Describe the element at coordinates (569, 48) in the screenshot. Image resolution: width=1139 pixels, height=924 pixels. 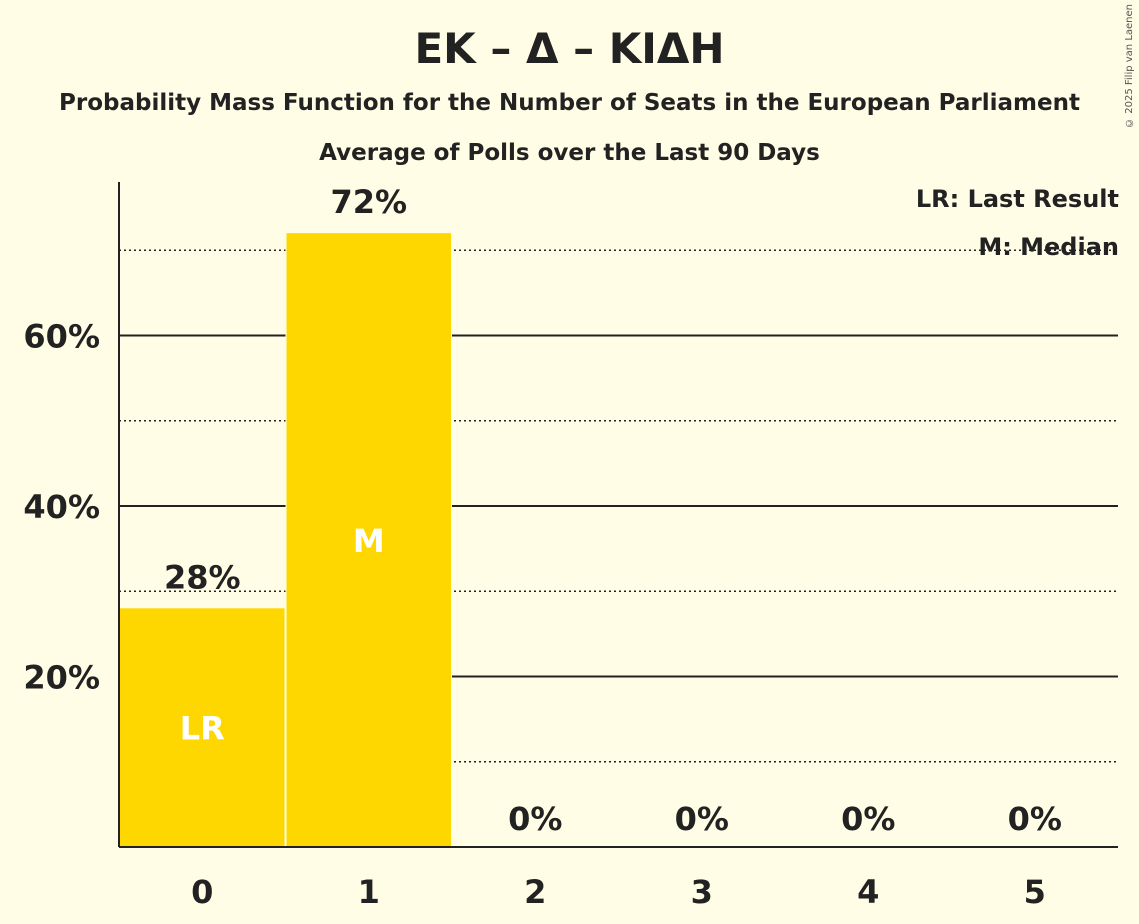
I see `chart-title: ΕΚ – Δ – ΚΙΔΗ` at that location.